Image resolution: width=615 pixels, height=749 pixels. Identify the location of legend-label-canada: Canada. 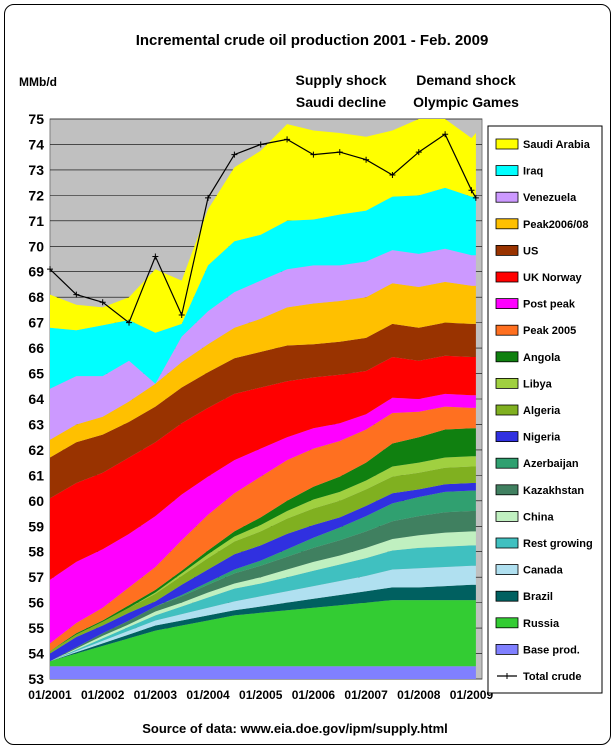
(543, 571).